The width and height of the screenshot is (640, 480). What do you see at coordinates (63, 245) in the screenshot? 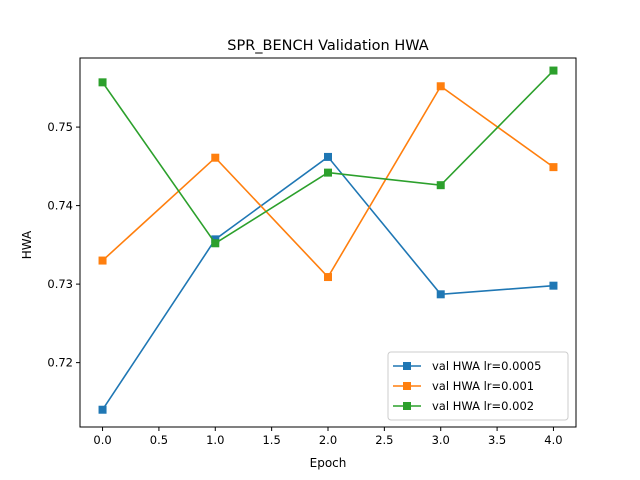
I see `y-axis-ticks: 0.72 0.73 0.74 0.75` at bounding box center [63, 245].